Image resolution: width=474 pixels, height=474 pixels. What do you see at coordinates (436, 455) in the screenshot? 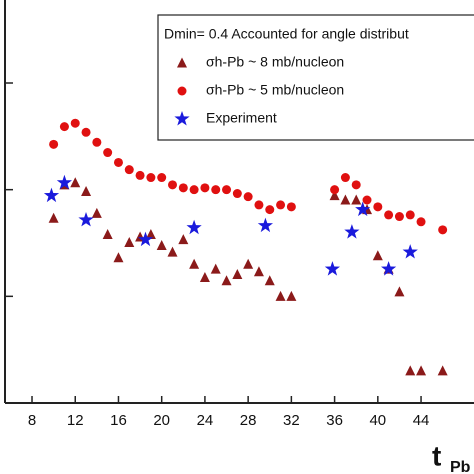
I see `x-axis-label: t` at bounding box center [436, 455].